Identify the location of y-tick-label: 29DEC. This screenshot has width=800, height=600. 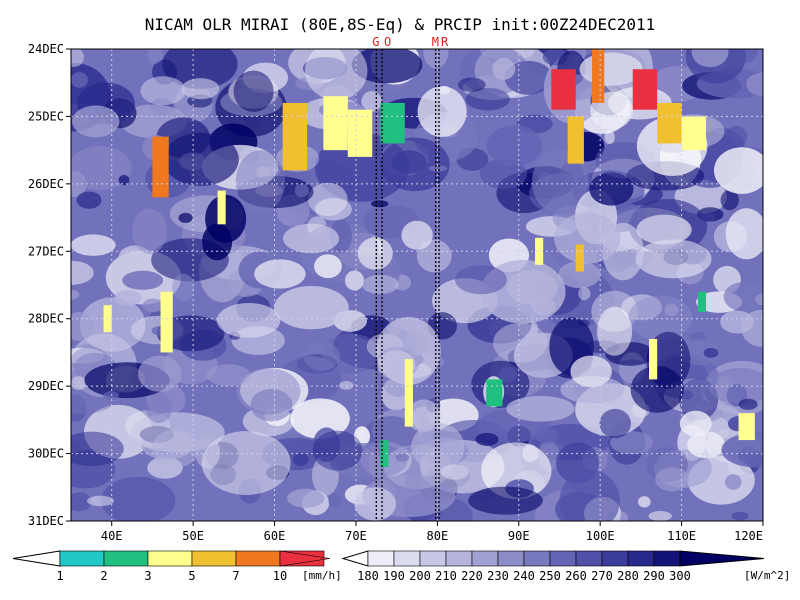
(46, 386).